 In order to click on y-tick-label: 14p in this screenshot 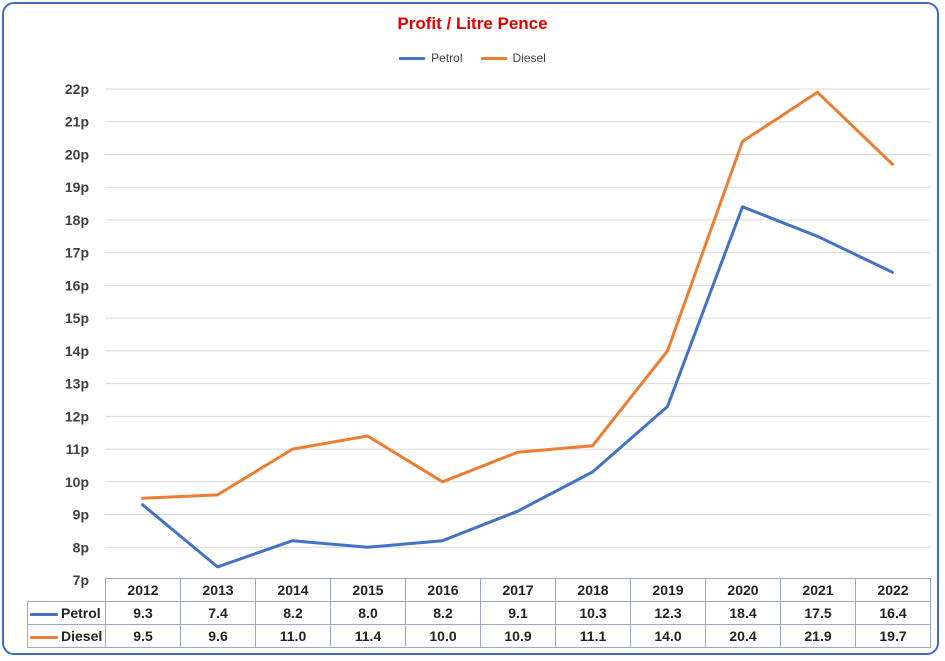, I will do `click(77, 351)`.